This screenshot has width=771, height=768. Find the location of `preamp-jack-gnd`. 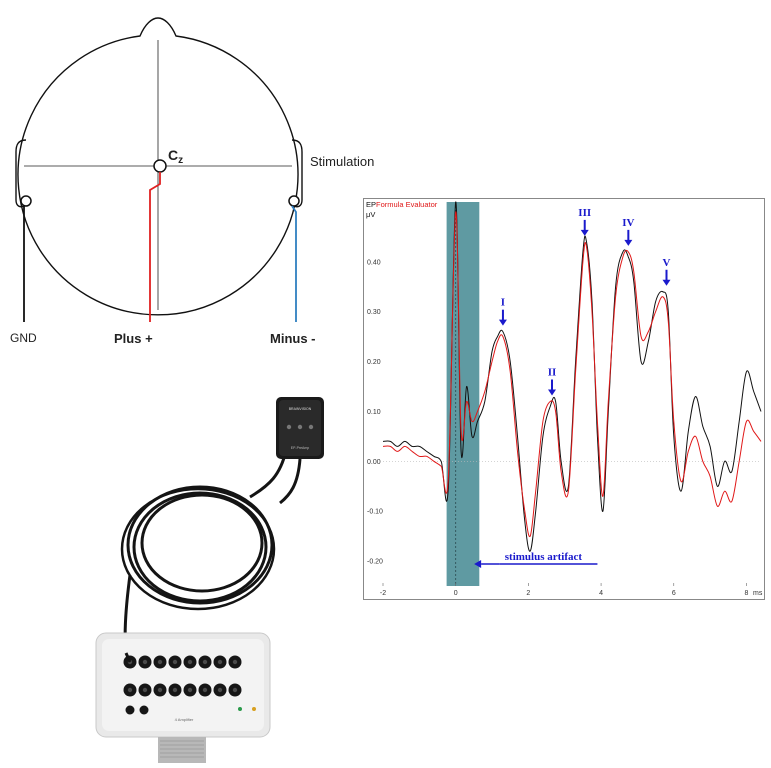

preamp-jack-gnd is located at coordinates (300, 427).